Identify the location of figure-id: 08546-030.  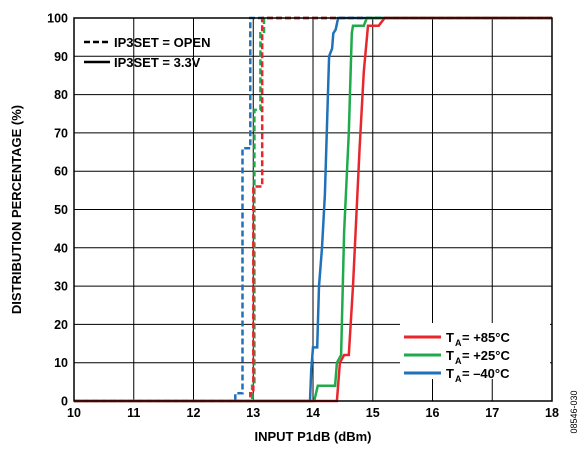
(574, 411).